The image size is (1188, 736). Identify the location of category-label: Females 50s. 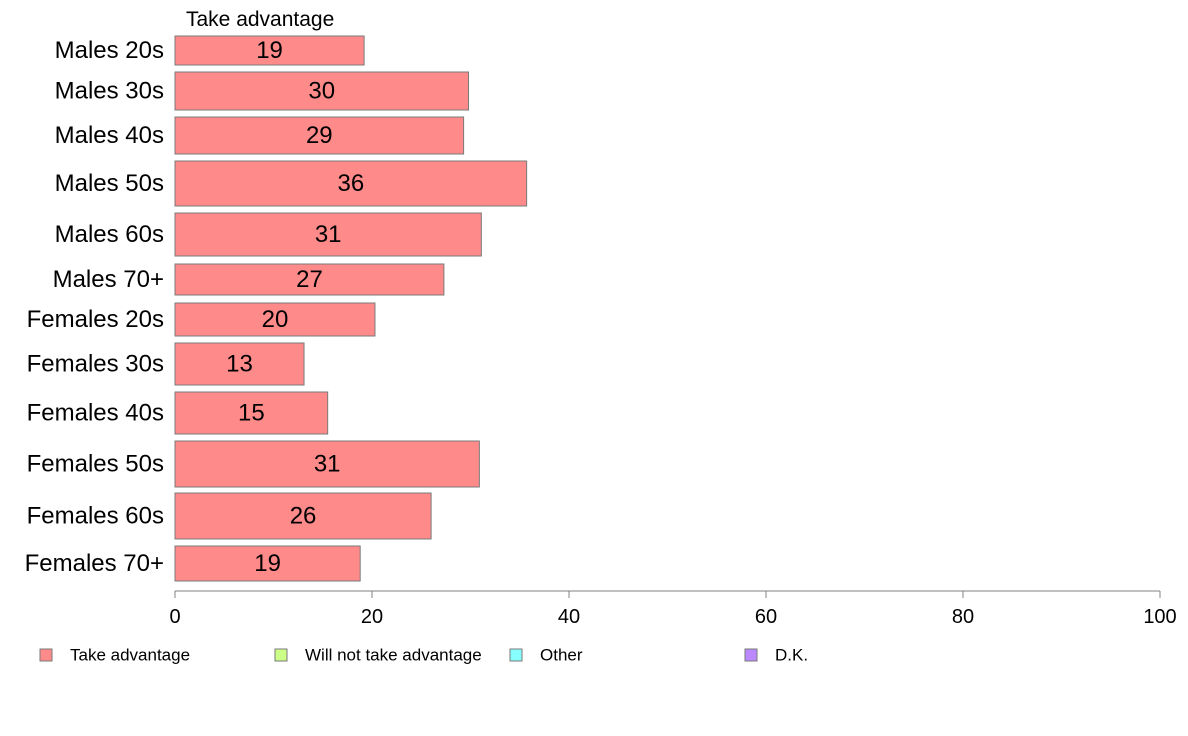
(95, 463).